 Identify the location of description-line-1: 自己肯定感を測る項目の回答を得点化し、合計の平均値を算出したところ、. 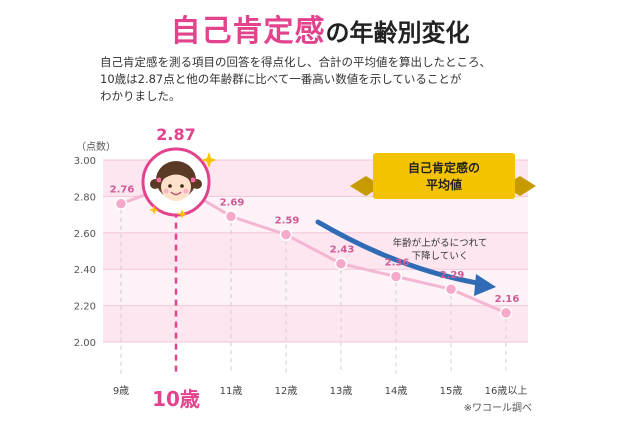
(295, 62).